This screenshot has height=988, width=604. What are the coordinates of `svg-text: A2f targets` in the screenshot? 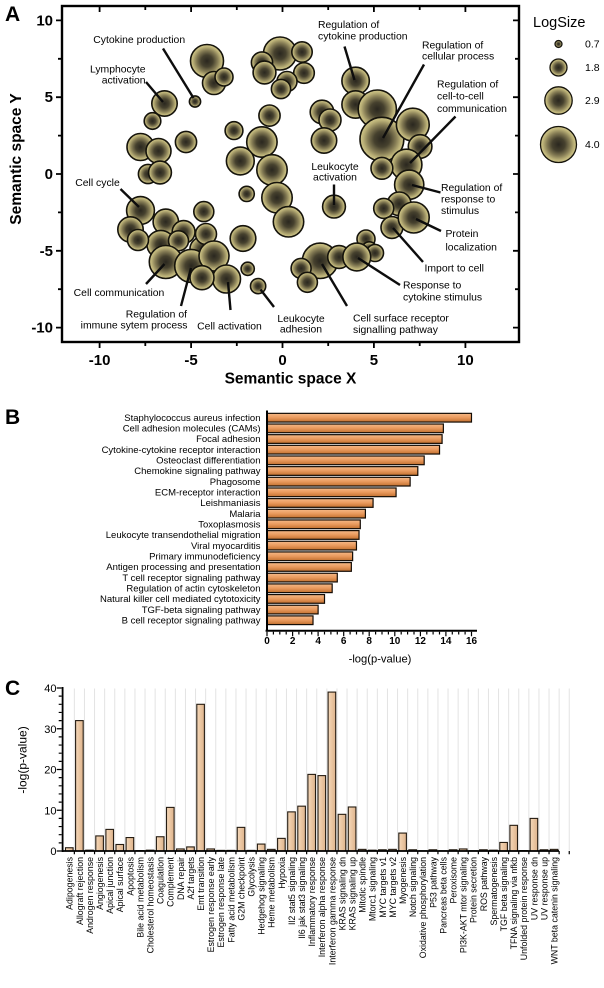 It's located at (191, 877).